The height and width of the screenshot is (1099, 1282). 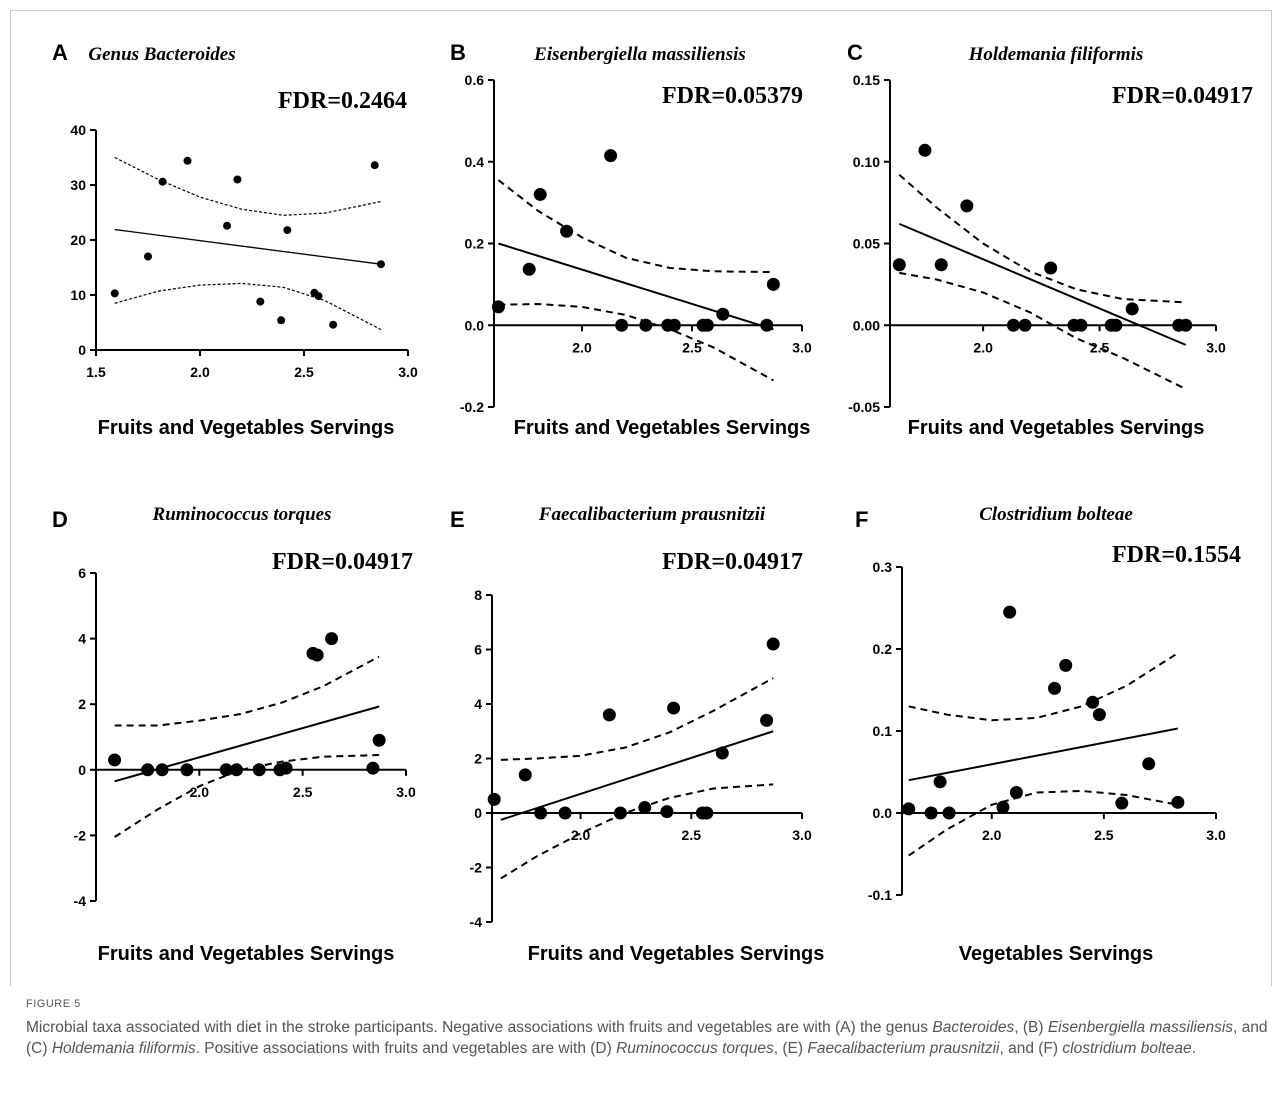 What do you see at coordinates (242, 514) in the screenshot?
I see `panel-title: Ruminococcus torques` at bounding box center [242, 514].